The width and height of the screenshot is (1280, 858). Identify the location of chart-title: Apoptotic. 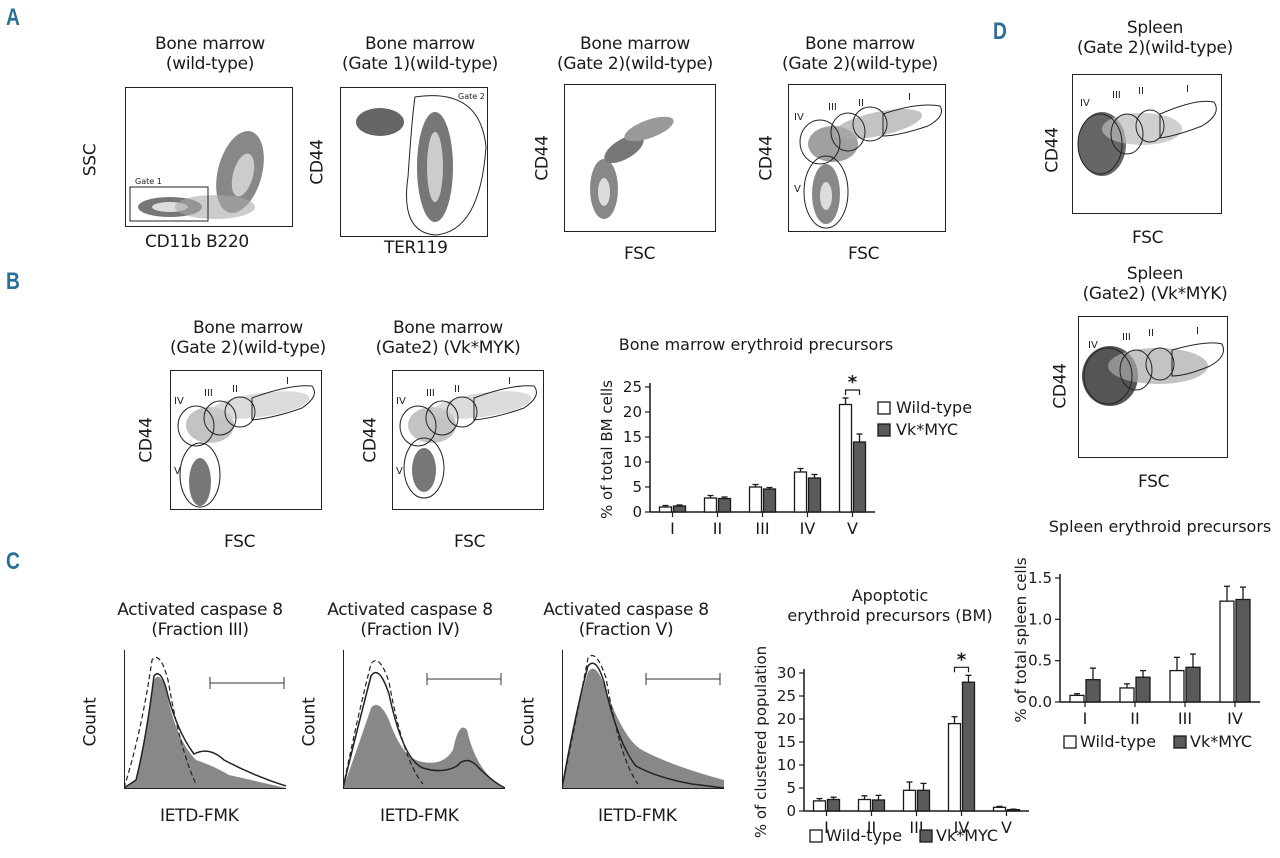
(890, 595).